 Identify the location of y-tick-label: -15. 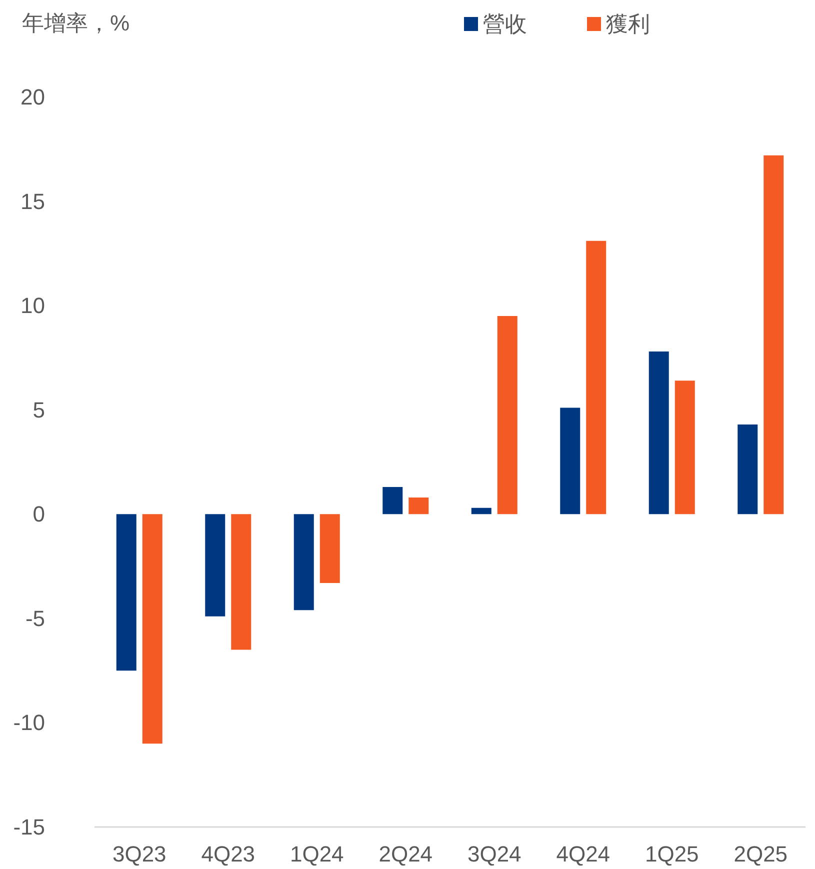
(29, 827).